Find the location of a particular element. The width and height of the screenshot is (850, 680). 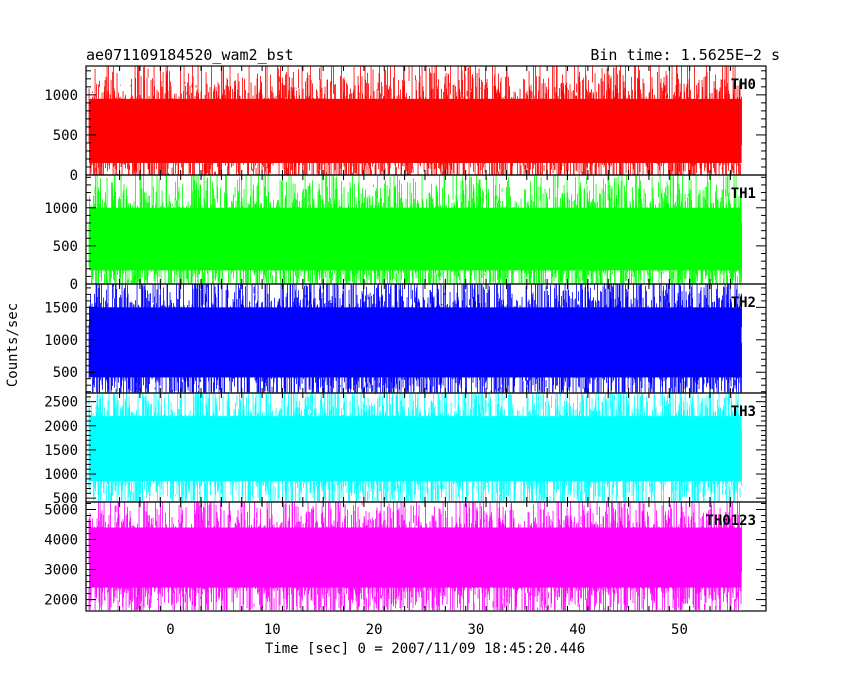

panel-label-th0: TH0 is located at coordinates (743, 85).